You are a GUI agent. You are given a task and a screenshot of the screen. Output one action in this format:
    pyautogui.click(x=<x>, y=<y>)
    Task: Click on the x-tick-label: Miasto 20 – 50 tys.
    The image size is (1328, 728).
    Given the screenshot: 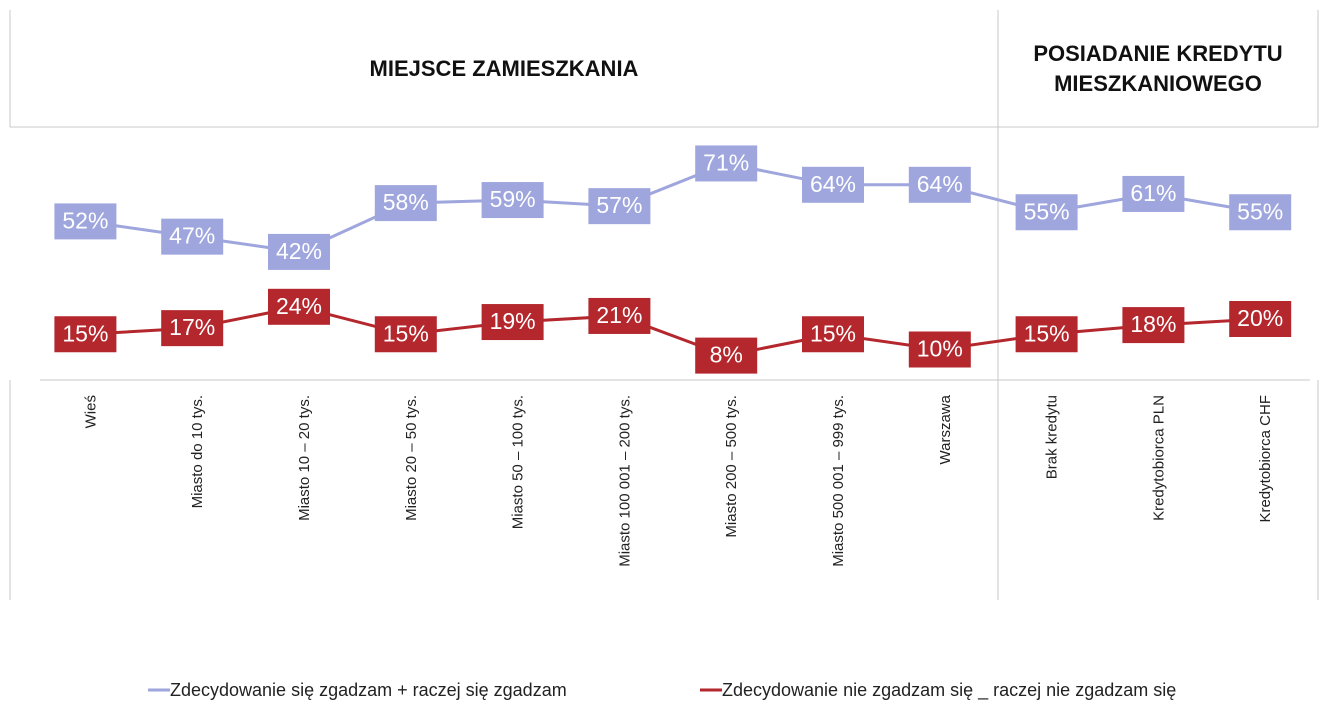 What is the action you would take?
    pyautogui.click(x=411, y=458)
    